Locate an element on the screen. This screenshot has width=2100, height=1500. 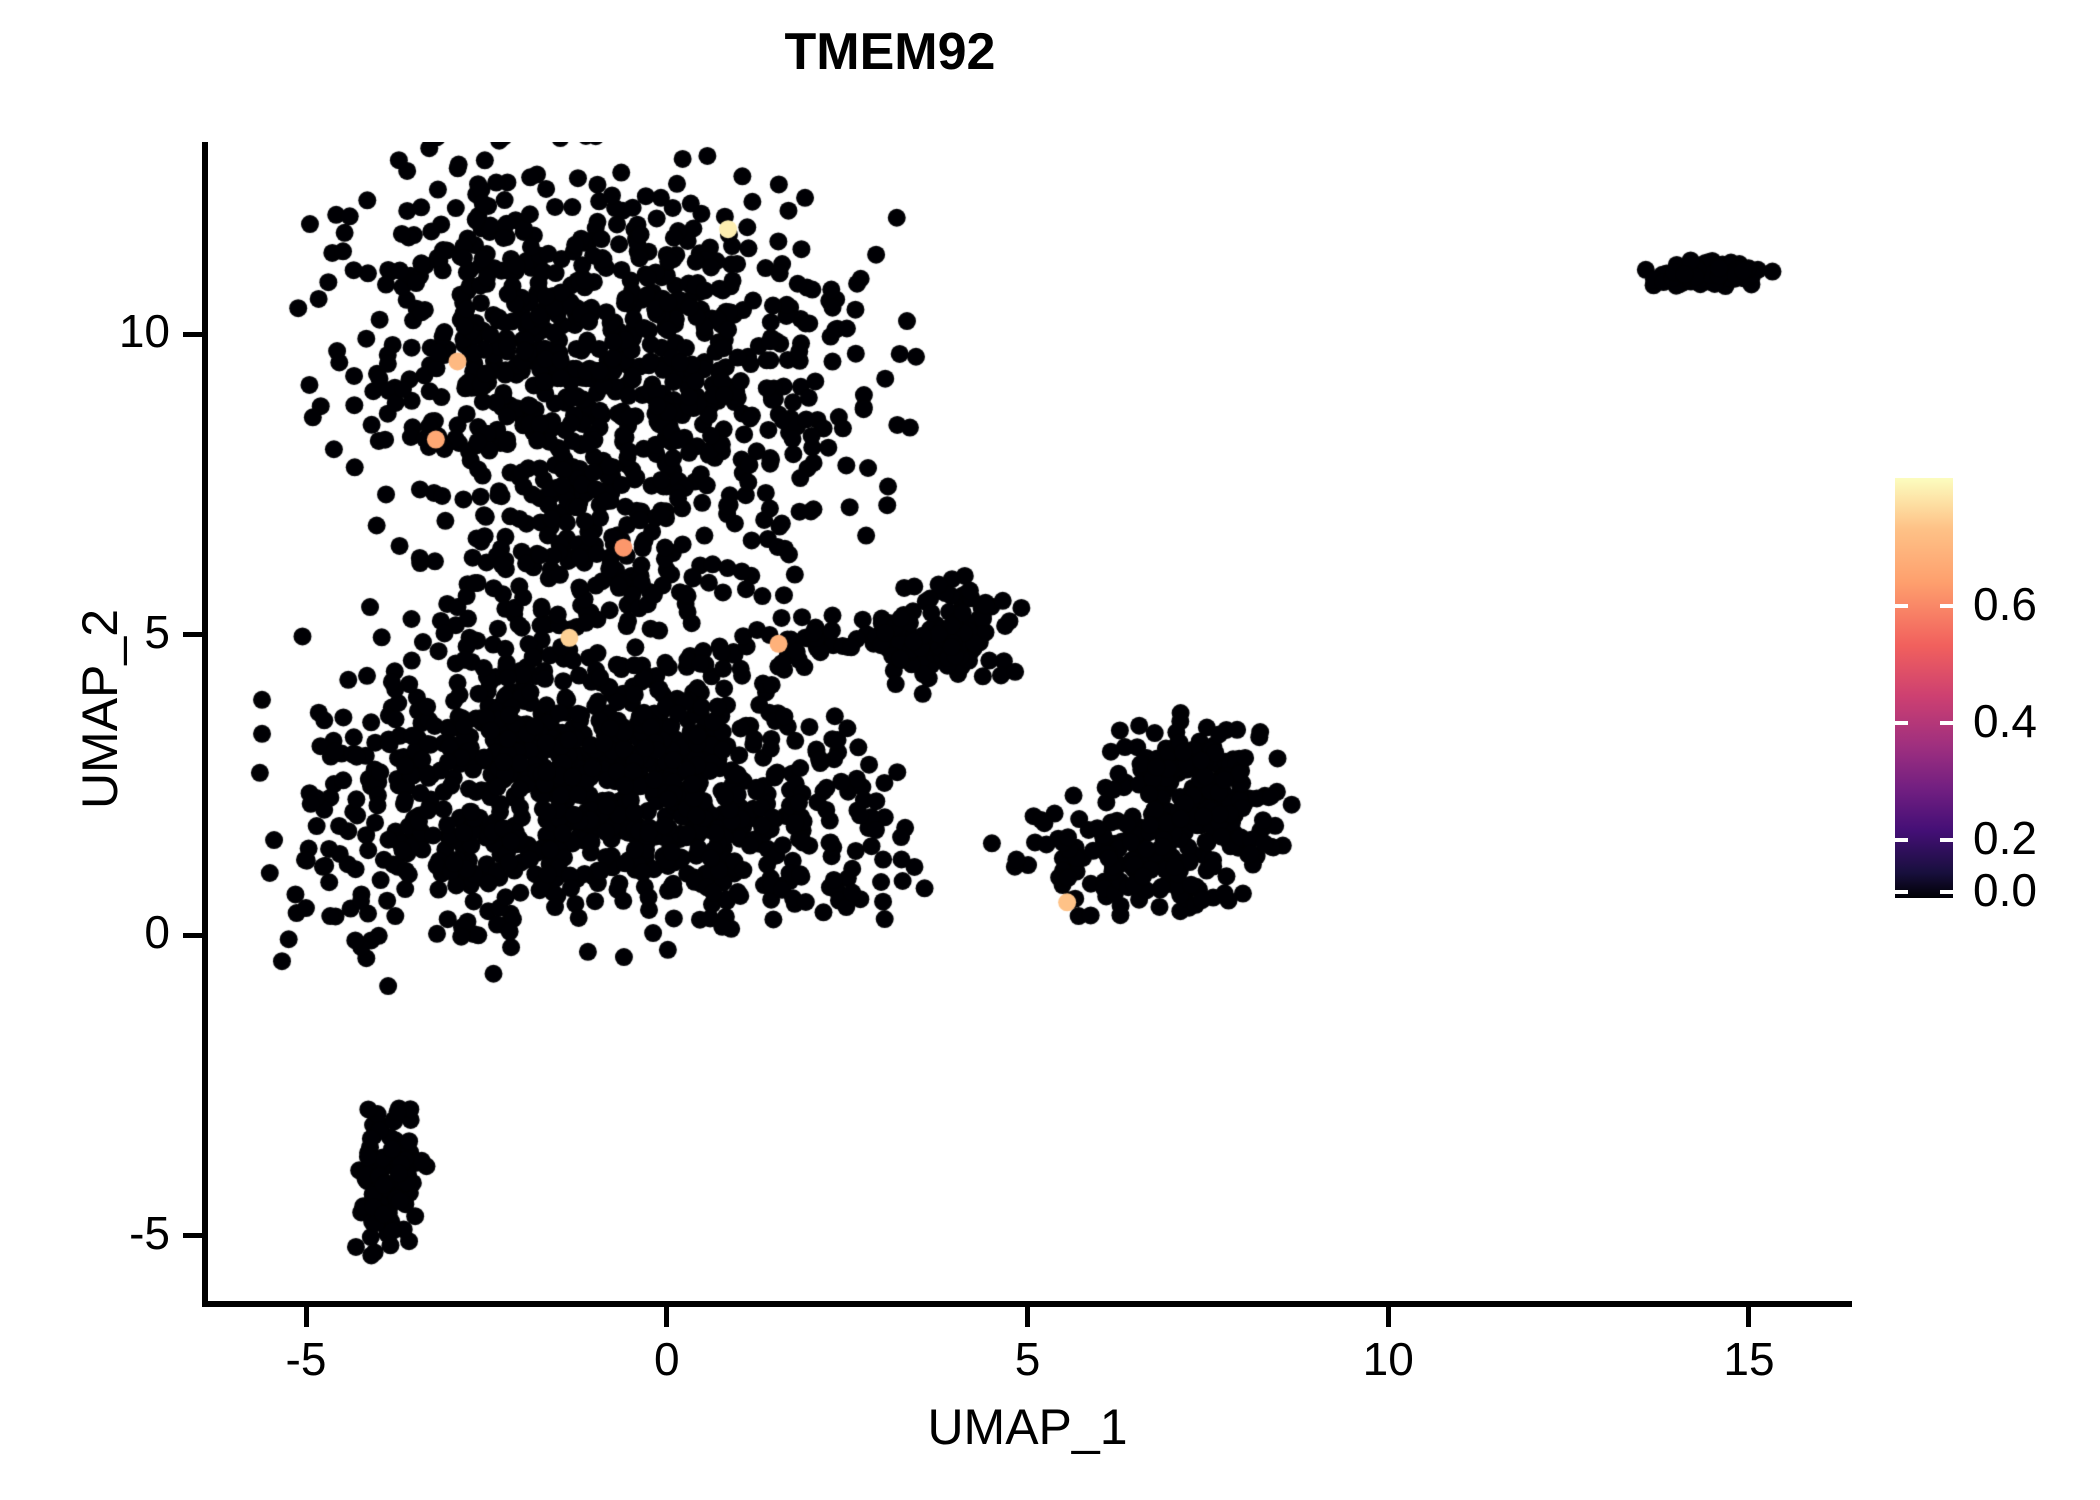
colorbar-tick-0.0-right is located at coordinates (1946, 892).